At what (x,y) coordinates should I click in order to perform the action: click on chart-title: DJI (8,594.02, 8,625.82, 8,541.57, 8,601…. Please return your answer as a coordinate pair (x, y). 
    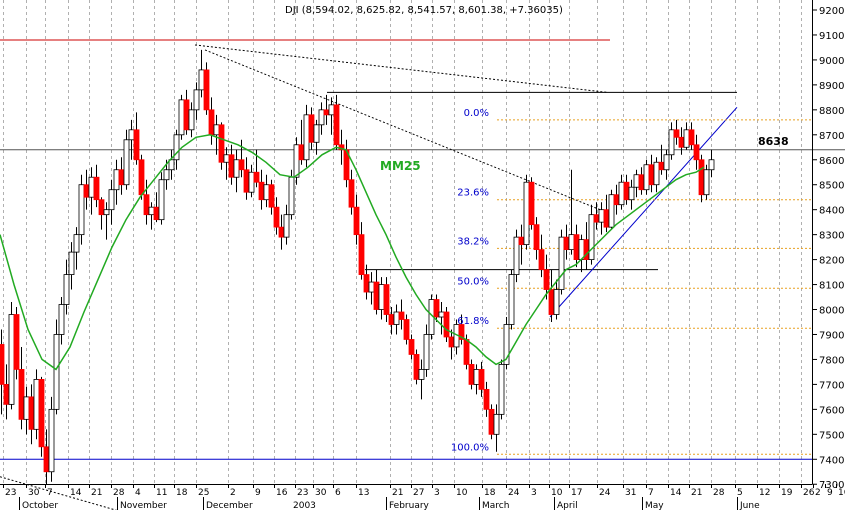
    Looking at the image, I should click on (424, 10).